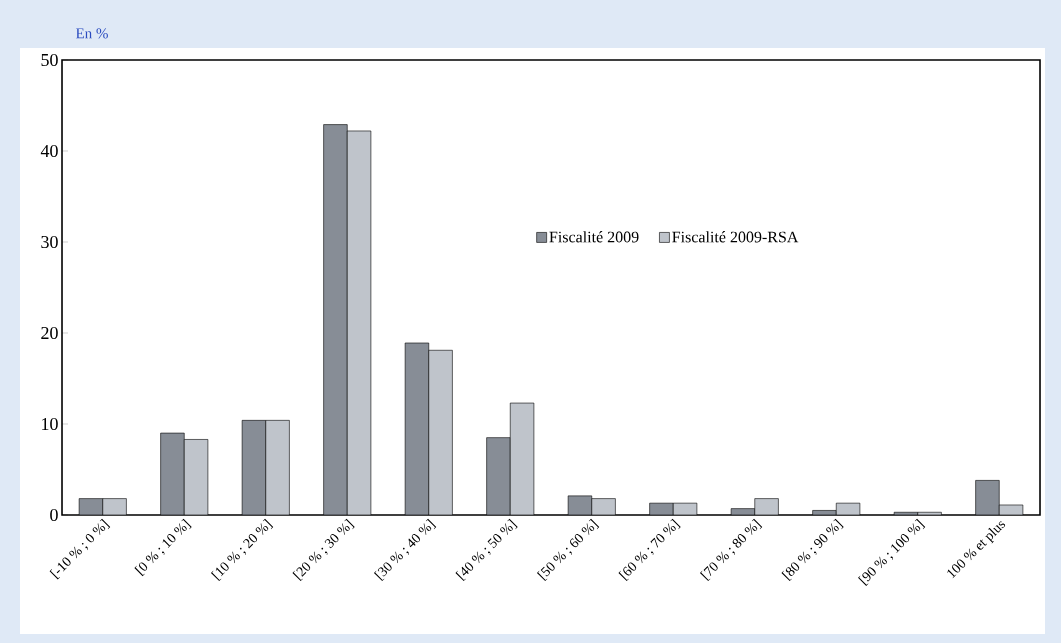 Image resolution: width=1061 pixels, height=643 pixels. I want to click on x-tick-label: [0 % ; 10 %], so click(163, 547).